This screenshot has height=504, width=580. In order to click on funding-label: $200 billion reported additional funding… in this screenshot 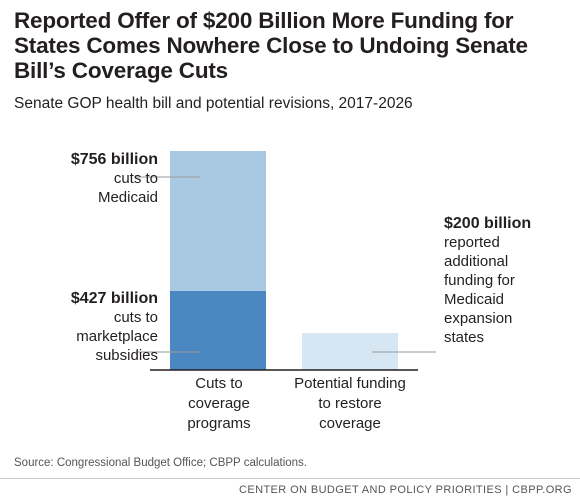, I will do `click(509, 280)`.